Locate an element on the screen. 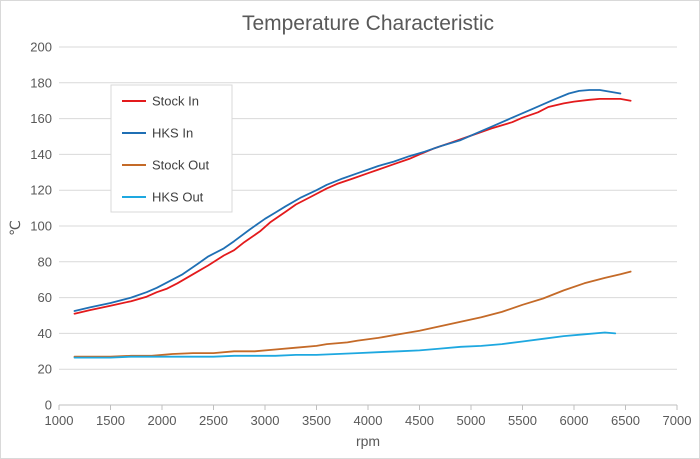 The width and height of the screenshot is (700, 459). x-tick-label: 3000 is located at coordinates (265, 420).